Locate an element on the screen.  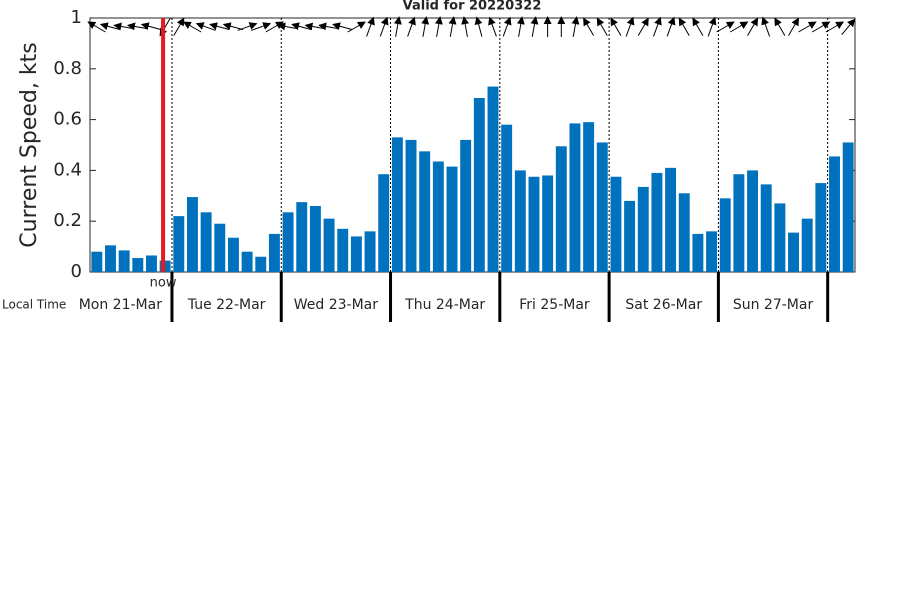
day-label: Sun 27-Mar is located at coordinates (773, 305).